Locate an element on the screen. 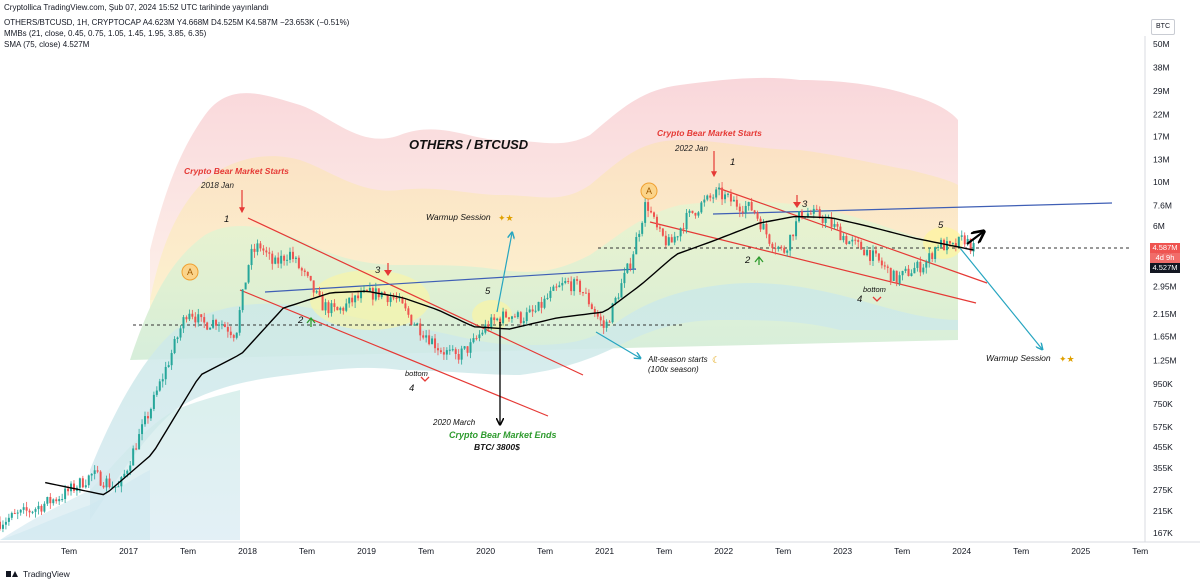  warmup-session-2-label: Warmup Session is located at coordinates (1018, 358).